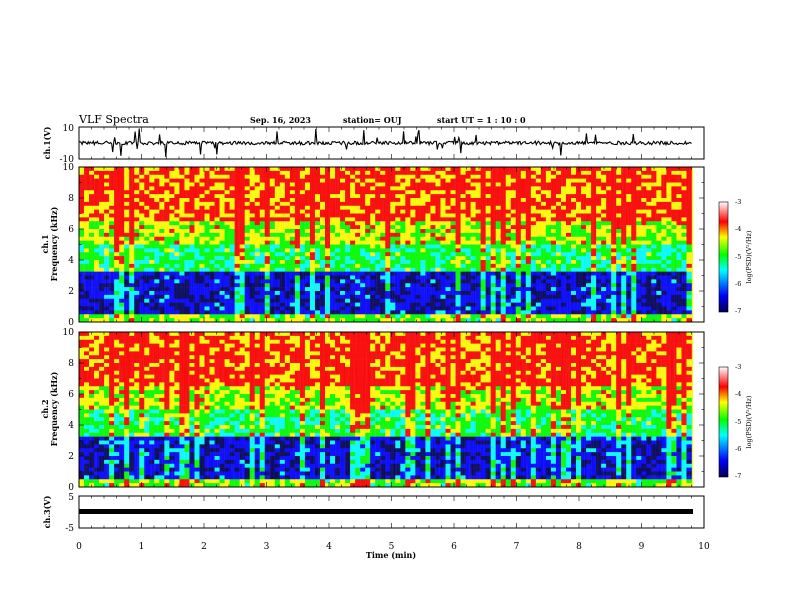 The width and height of the screenshot is (792, 612). I want to click on ch1-cb-tick-3: -3, so click(738, 202).